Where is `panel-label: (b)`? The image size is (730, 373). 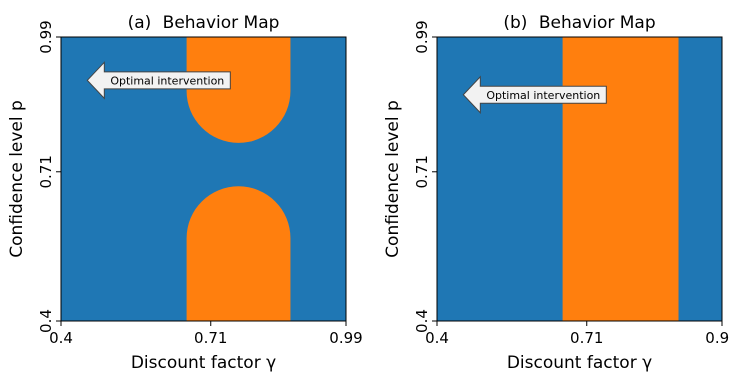 panel-label: (b) is located at coordinates (515, 23).